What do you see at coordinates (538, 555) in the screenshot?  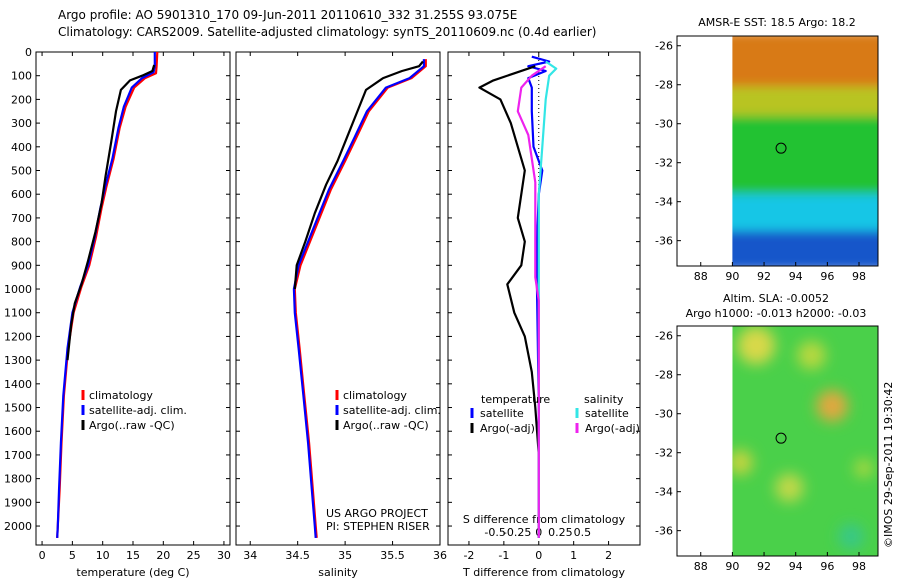 I see `x-tick-label: 0` at bounding box center [538, 555].